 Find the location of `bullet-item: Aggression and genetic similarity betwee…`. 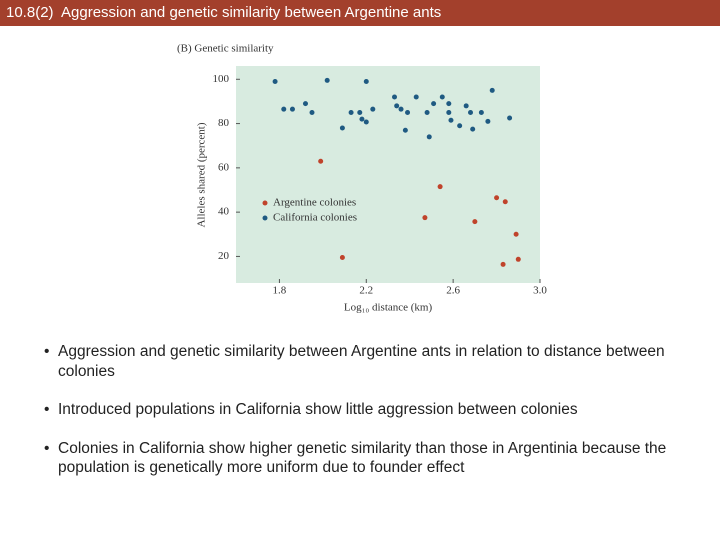

bullet-item: Aggression and genetic similarity betwee… is located at coordinates (355, 361).